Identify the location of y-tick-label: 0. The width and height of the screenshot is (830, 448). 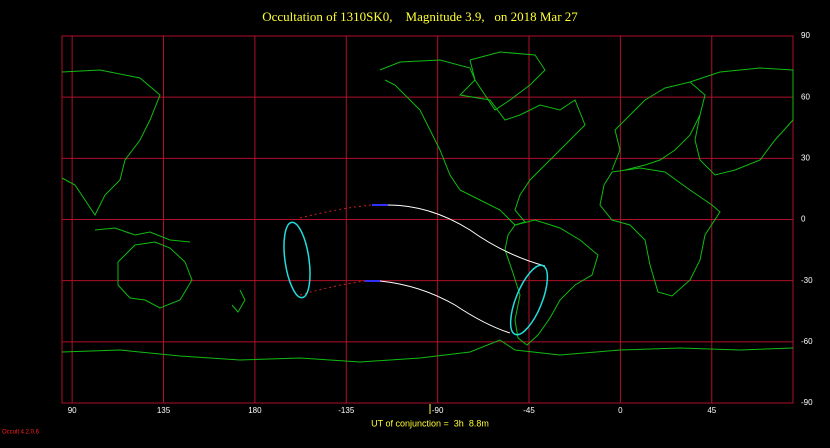
(803, 219).